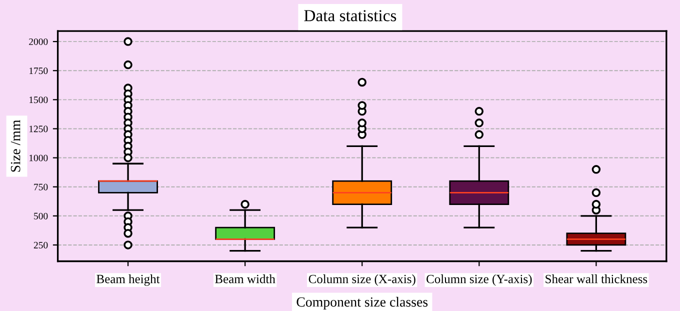 This screenshot has width=680, height=311. I want to click on x-tick-label: Column size (Y-axis), so click(479, 280).